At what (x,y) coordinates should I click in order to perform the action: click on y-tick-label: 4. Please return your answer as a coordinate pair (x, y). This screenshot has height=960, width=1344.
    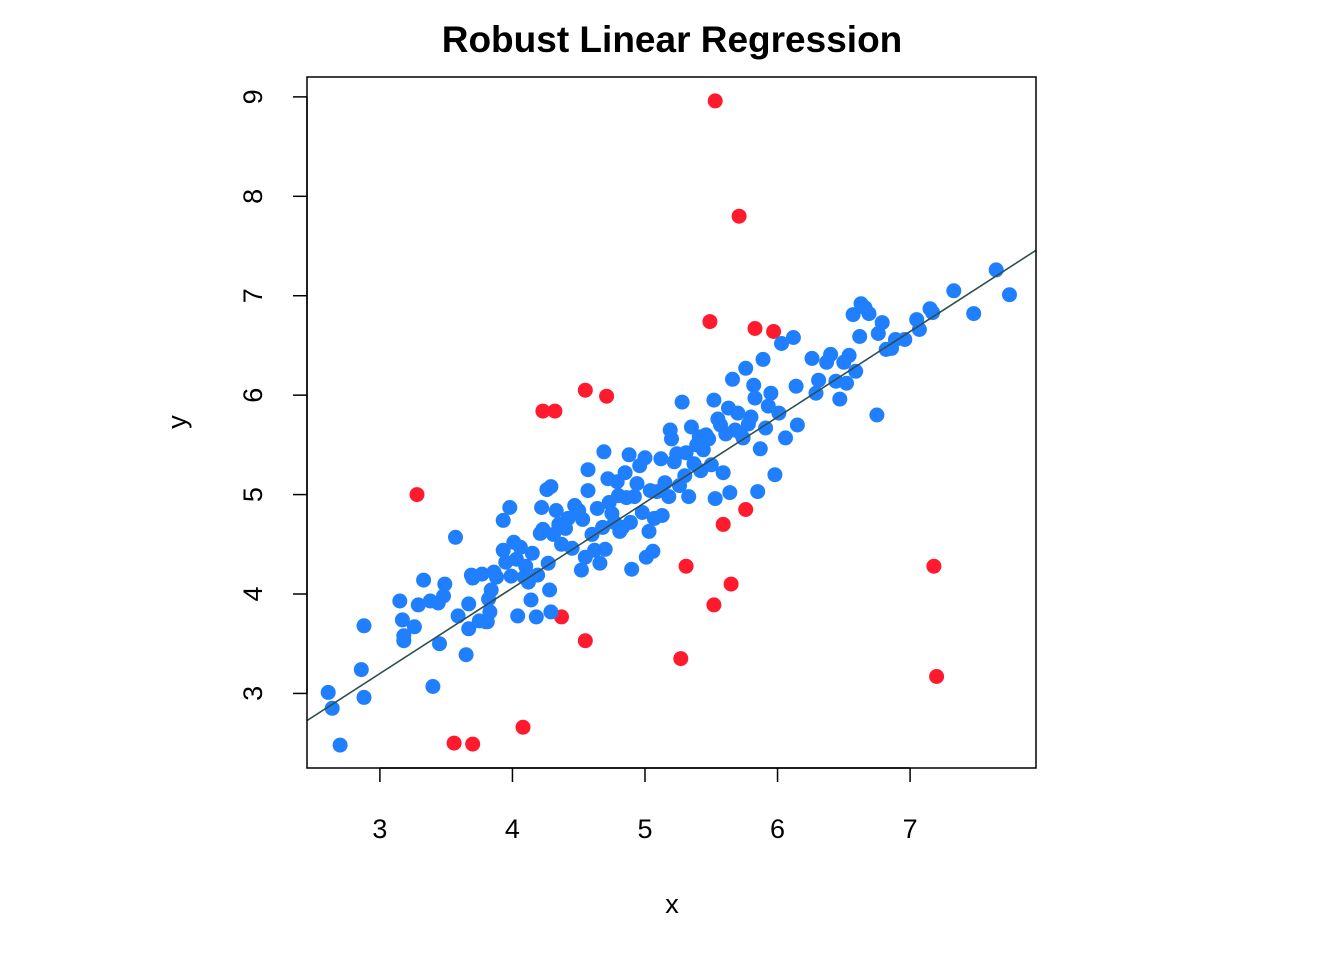
    Looking at the image, I should click on (253, 593).